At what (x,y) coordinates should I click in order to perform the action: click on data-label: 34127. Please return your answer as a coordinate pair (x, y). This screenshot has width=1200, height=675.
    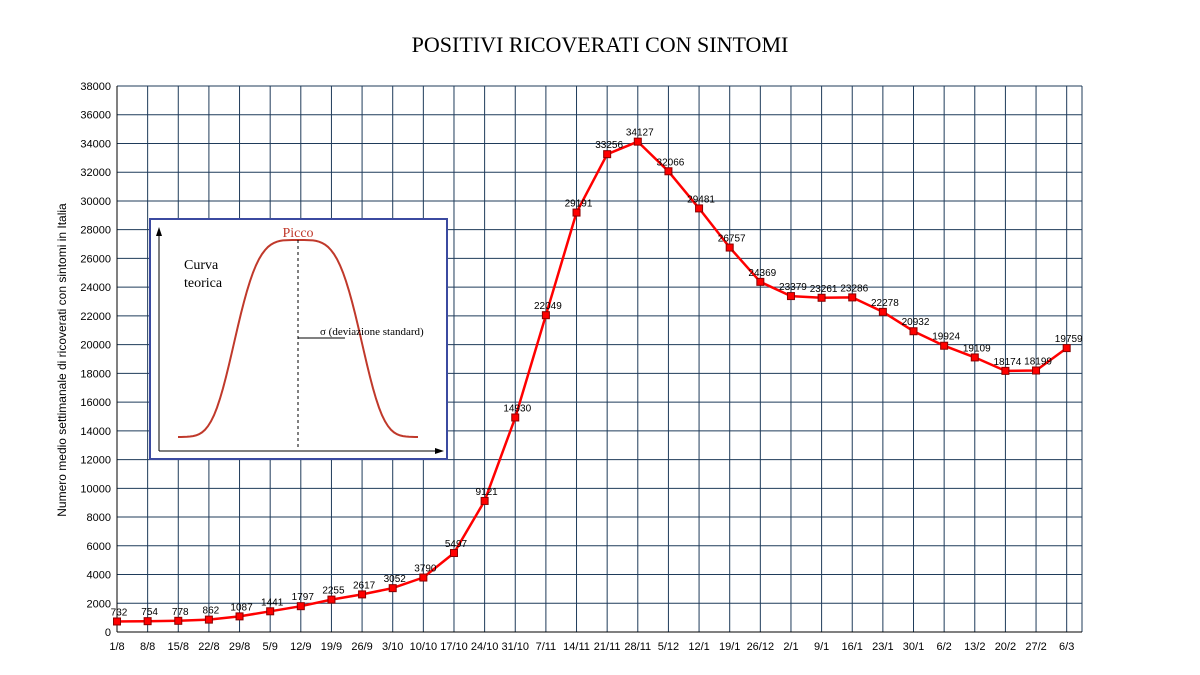
    Looking at the image, I should click on (640, 133).